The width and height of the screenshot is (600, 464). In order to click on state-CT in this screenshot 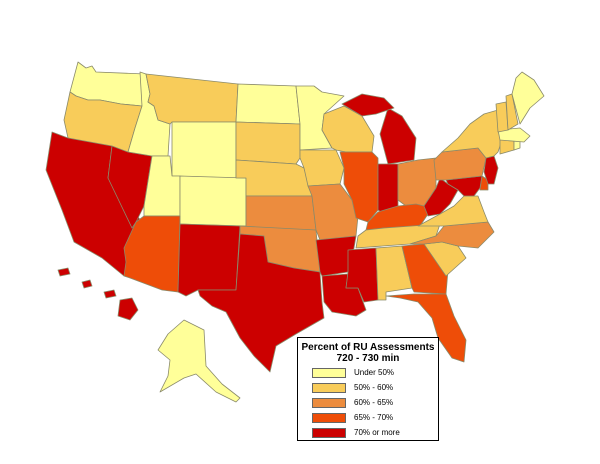, I will do `click(507, 147)`.